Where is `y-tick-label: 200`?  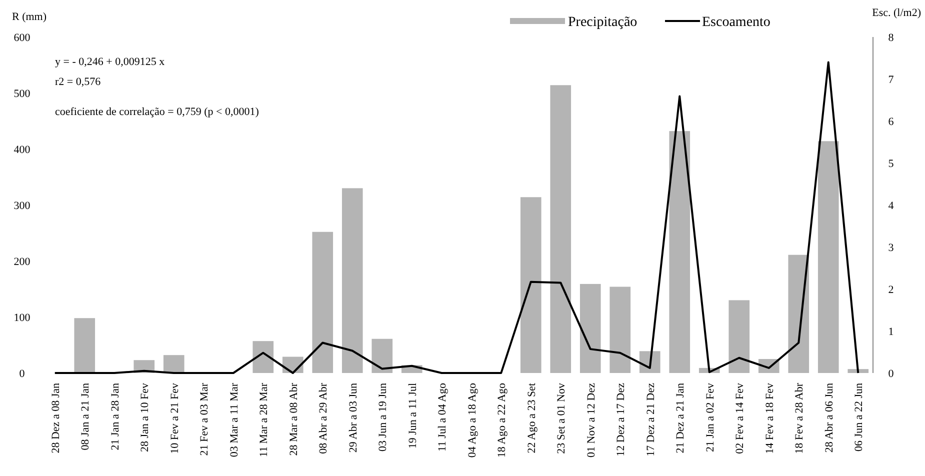 y-tick-label: 200 is located at coordinates (22, 262).